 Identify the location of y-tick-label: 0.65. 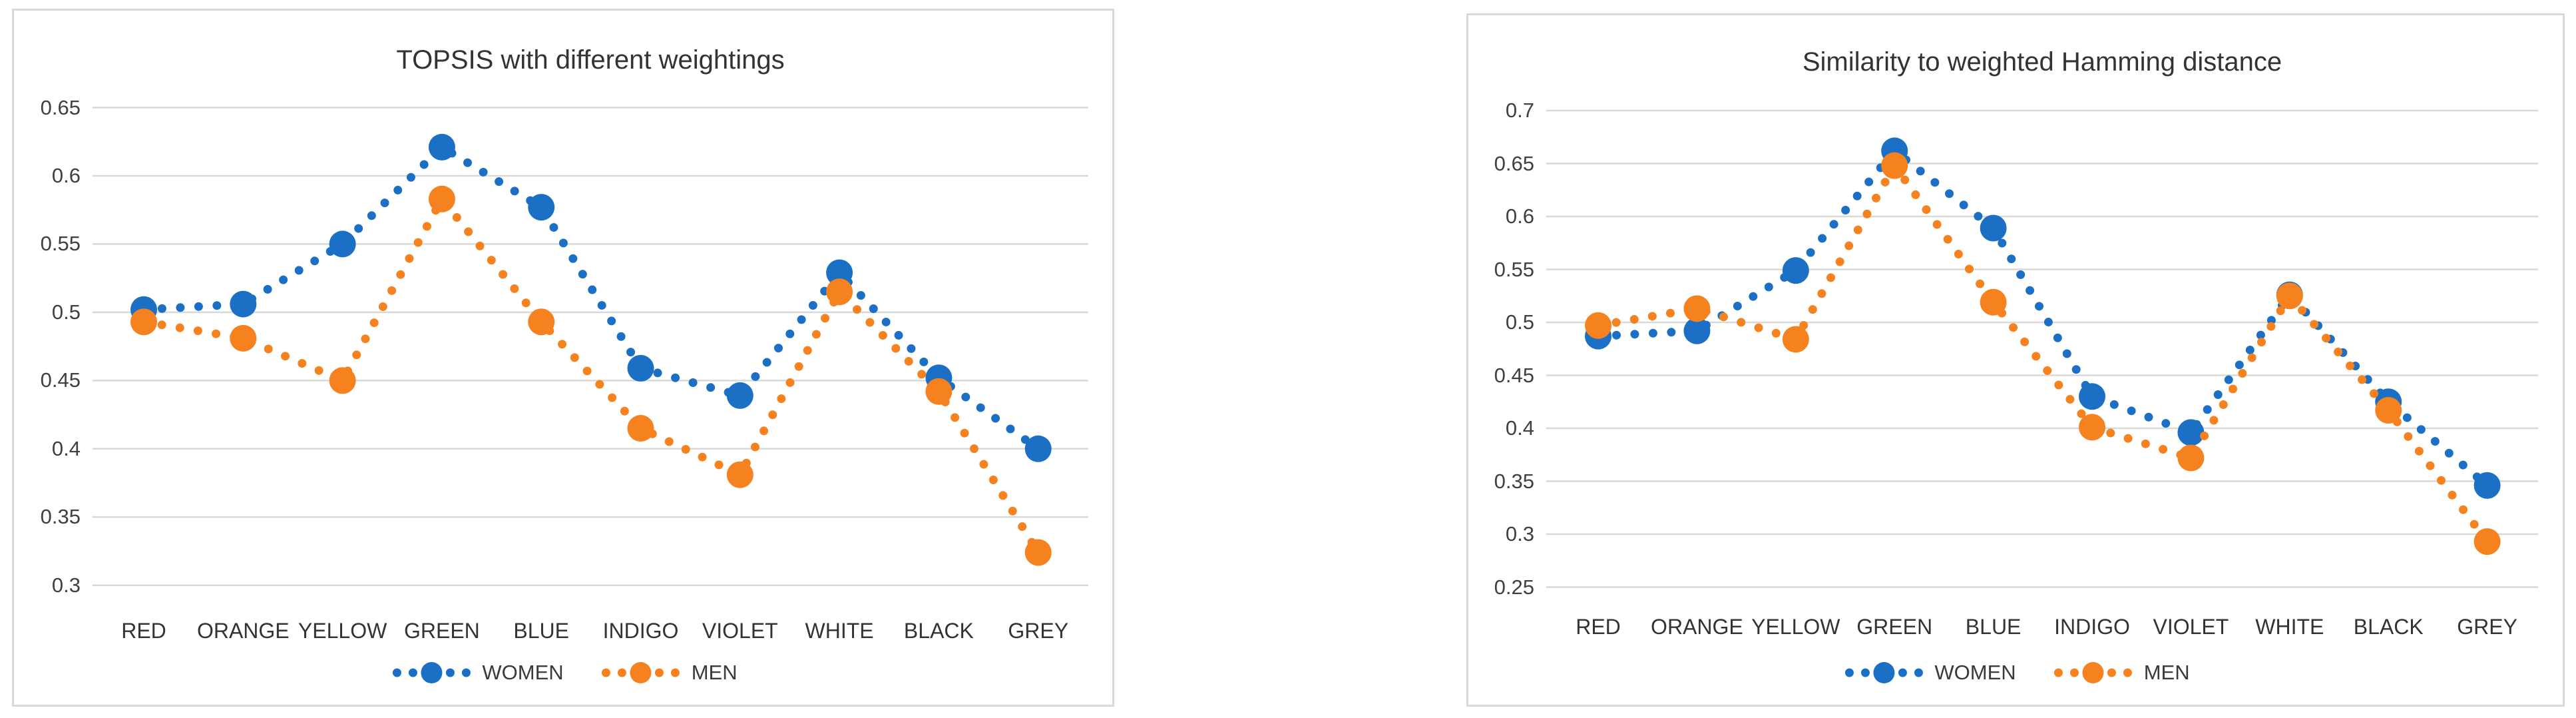
(60, 107).